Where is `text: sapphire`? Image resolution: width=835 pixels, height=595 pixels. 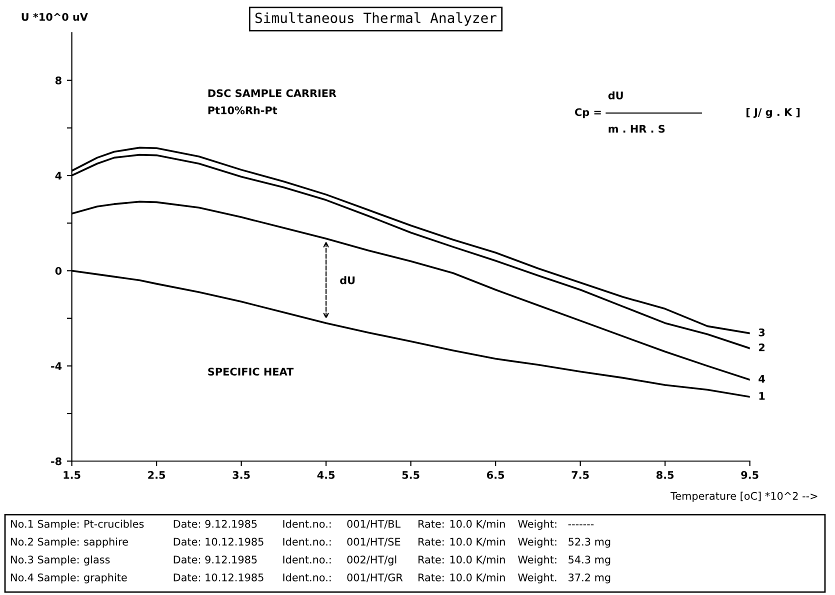
text: sapphire is located at coordinates (106, 543).